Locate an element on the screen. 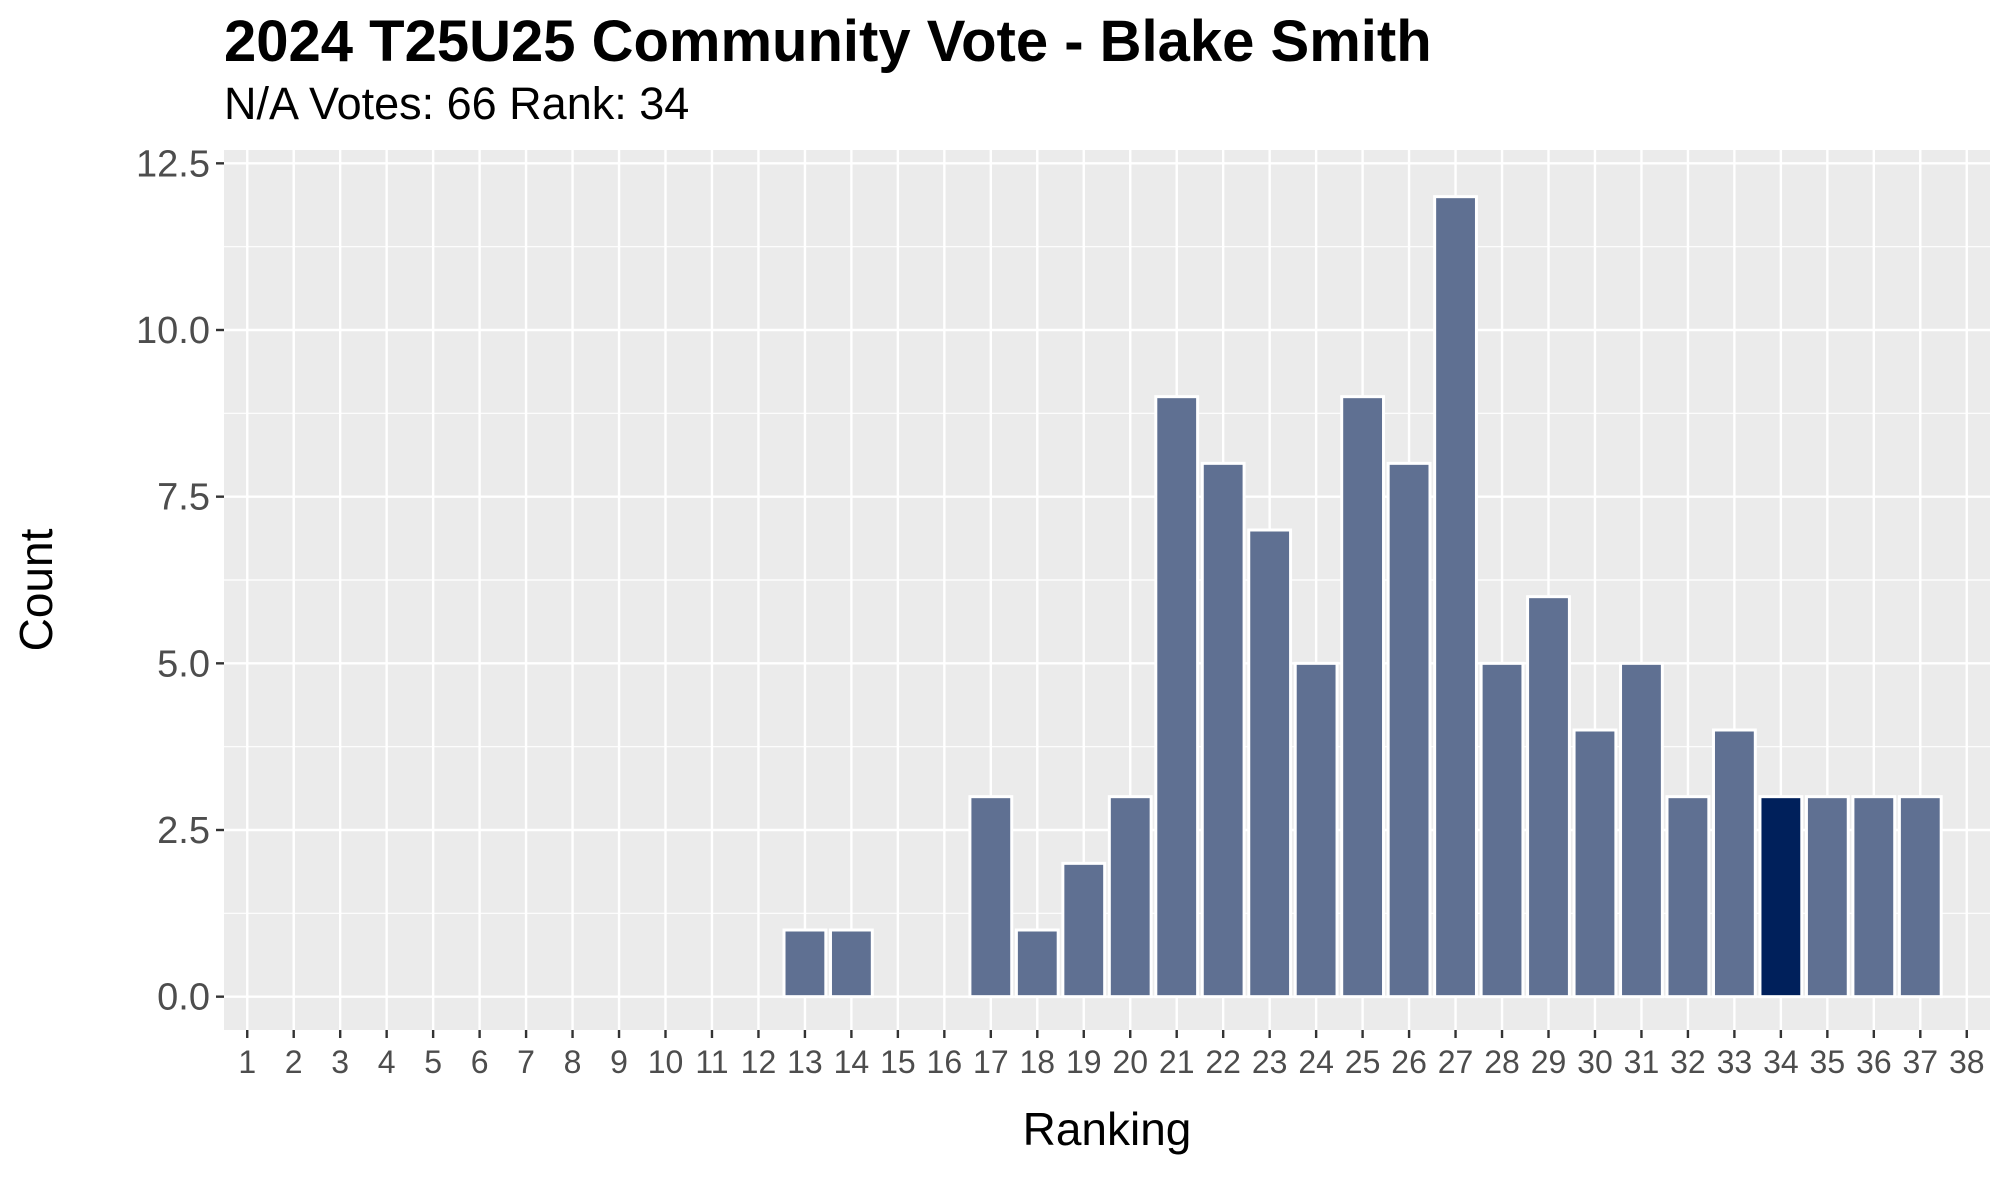 This screenshot has height=1200, width=2000. y-tick-label: 5.0 is located at coordinates (183, 664).